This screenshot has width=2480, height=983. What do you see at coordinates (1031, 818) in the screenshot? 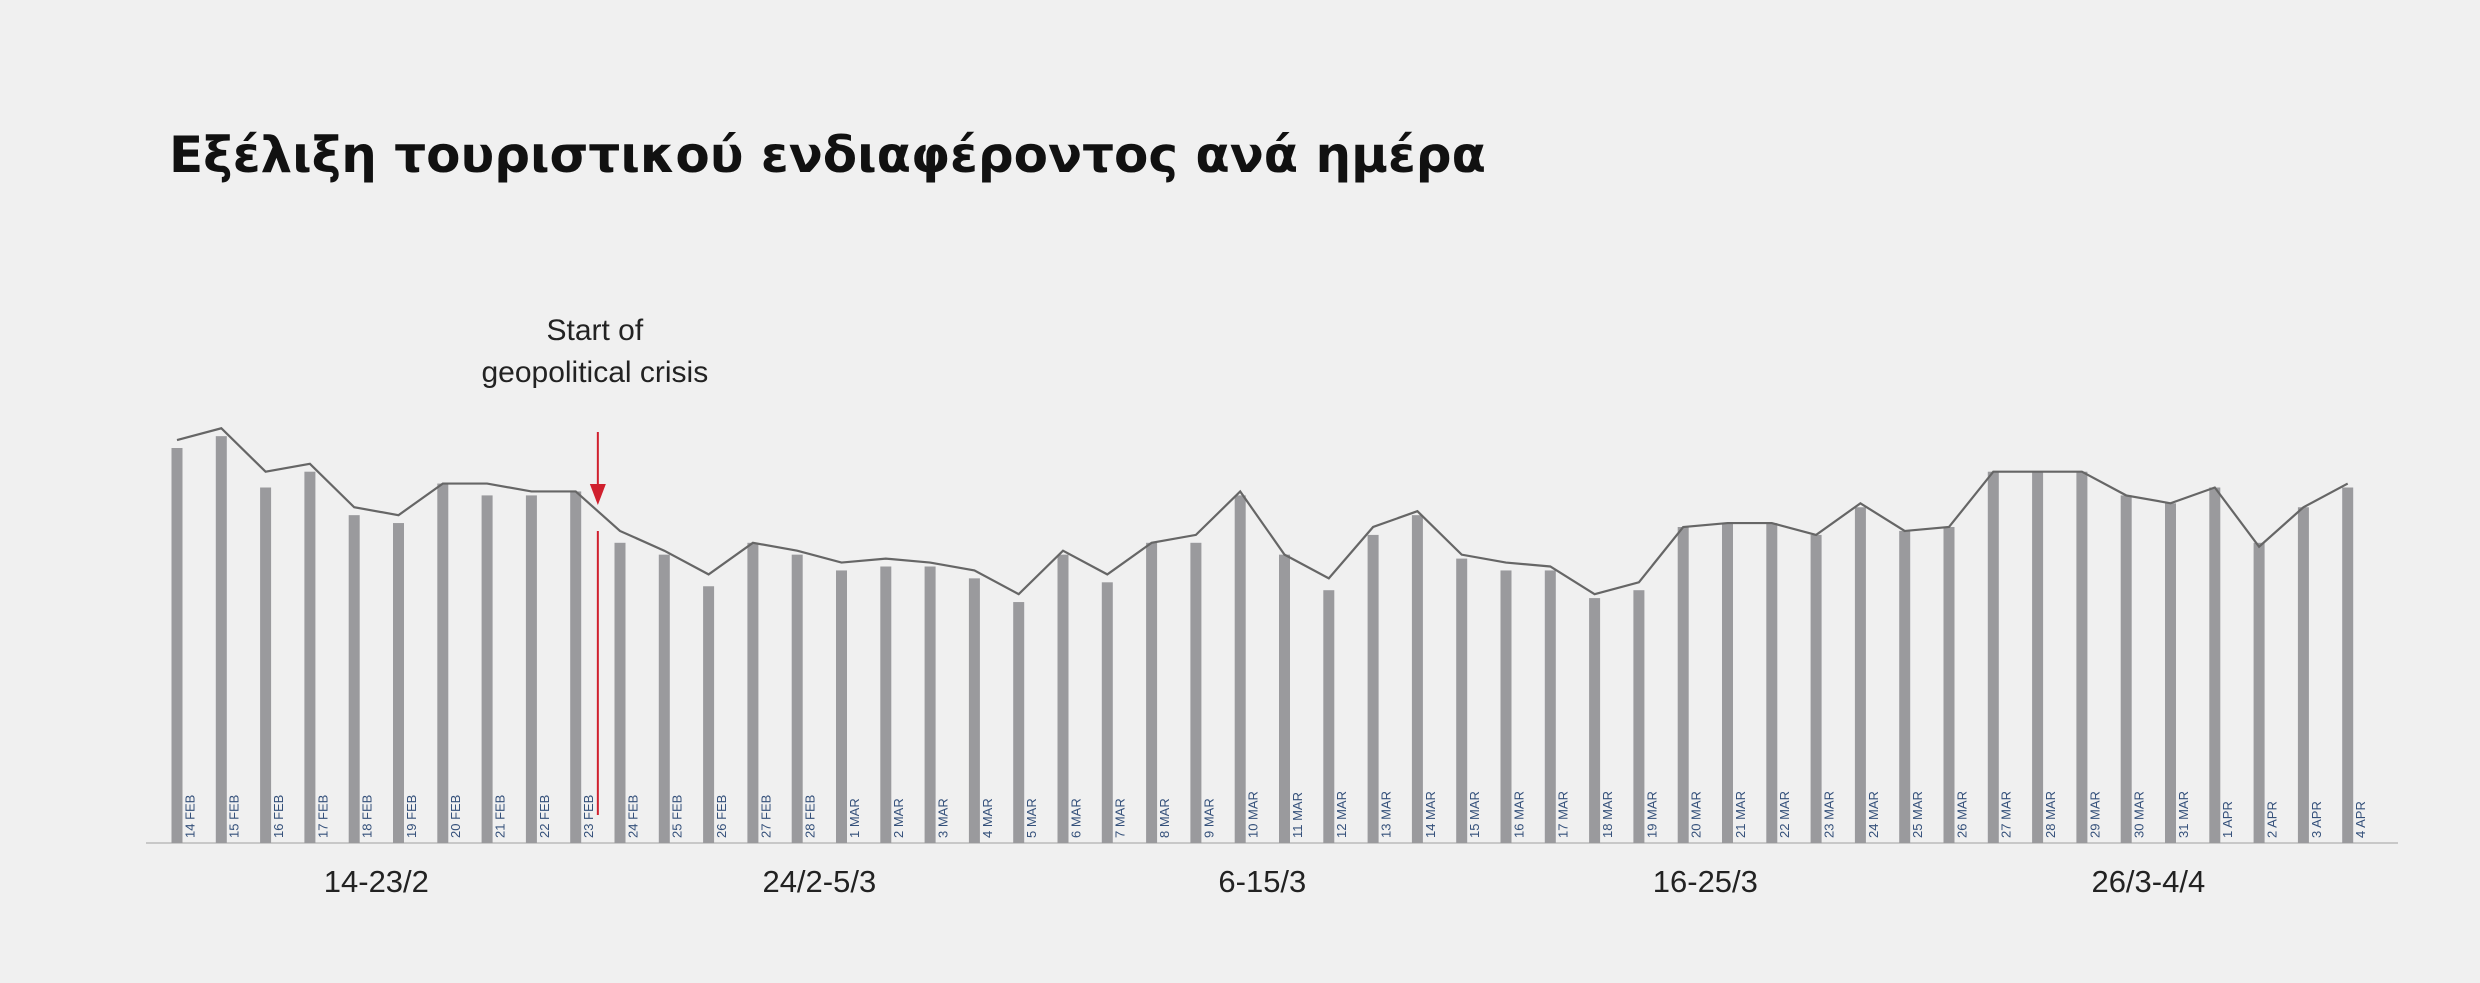
I see `x-tick-label: 5 MAR` at bounding box center [1031, 818].